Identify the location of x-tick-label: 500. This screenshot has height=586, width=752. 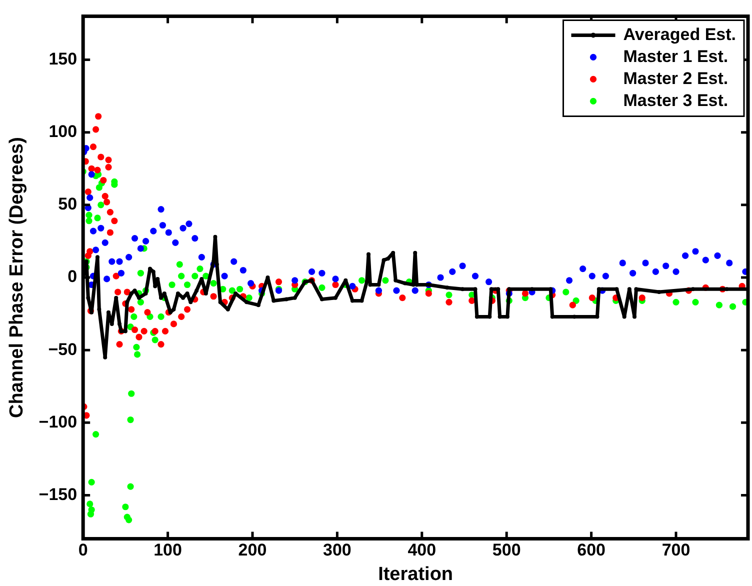
(506, 550).